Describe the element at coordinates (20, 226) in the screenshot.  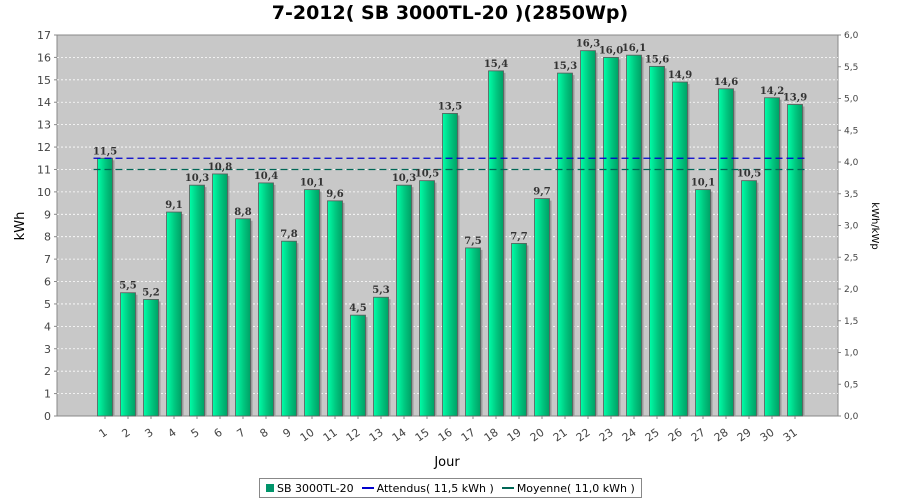
I see `y-axis-title: kWh` at that location.